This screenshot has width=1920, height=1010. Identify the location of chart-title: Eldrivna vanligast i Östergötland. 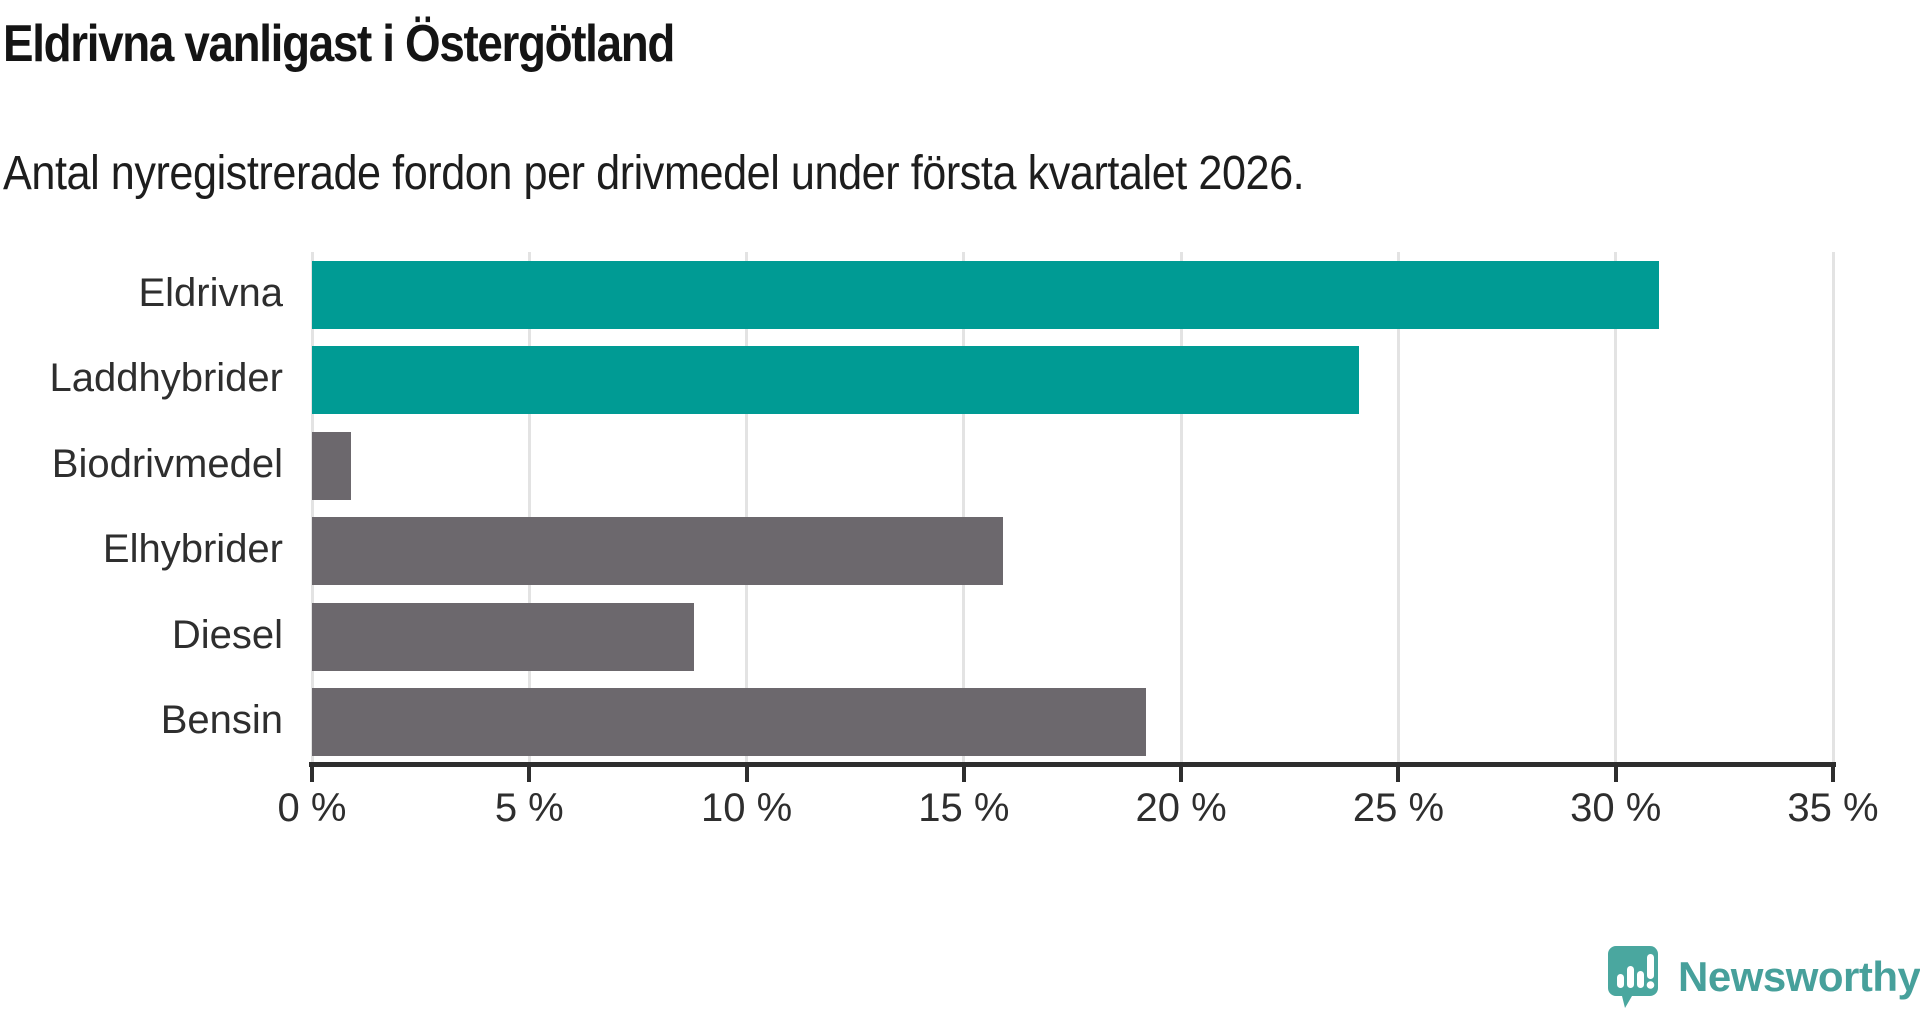
(339, 44).